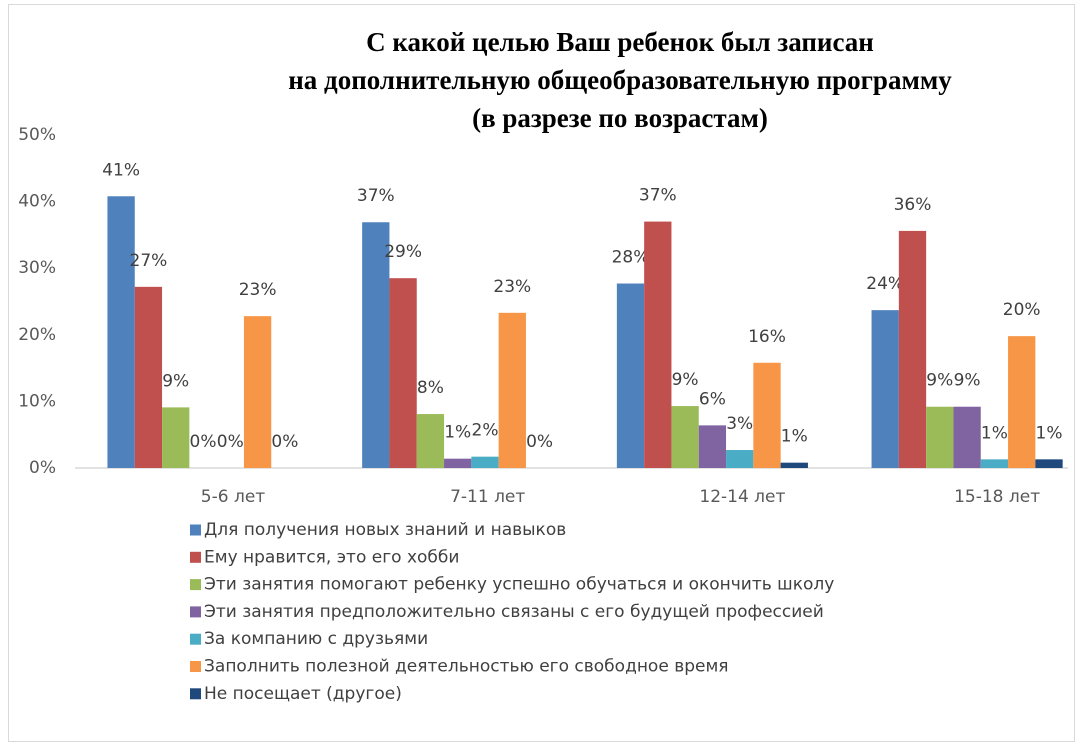 The image size is (1081, 746). What do you see at coordinates (37, 135) in the screenshot?
I see `y-tick-label: 50%` at bounding box center [37, 135].